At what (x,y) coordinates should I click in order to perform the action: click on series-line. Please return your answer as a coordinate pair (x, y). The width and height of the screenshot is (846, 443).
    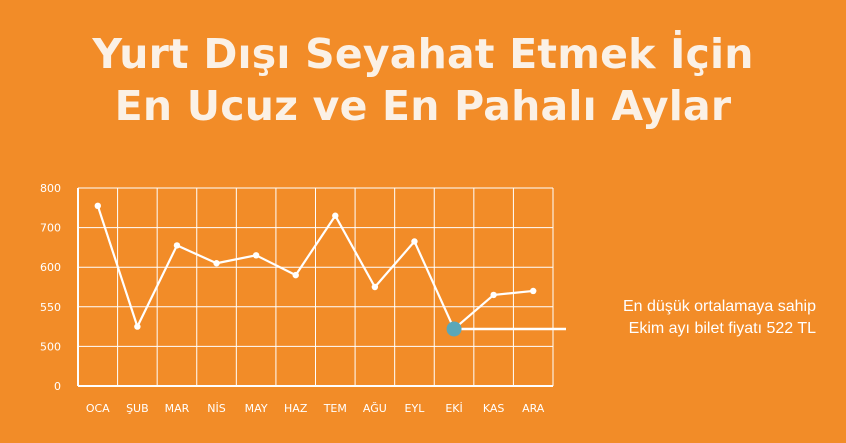
    Looking at the image, I should click on (315, 268).